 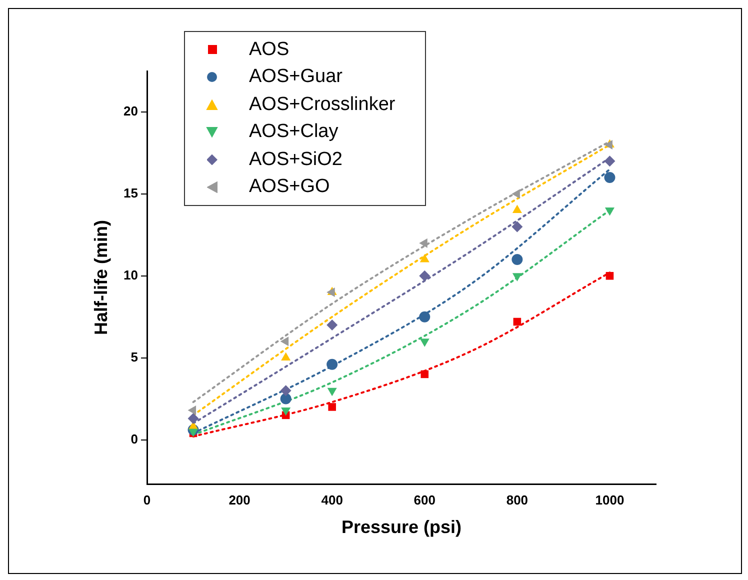 What do you see at coordinates (134, 356) in the screenshot?
I see `y-tick-label: 5` at bounding box center [134, 356].